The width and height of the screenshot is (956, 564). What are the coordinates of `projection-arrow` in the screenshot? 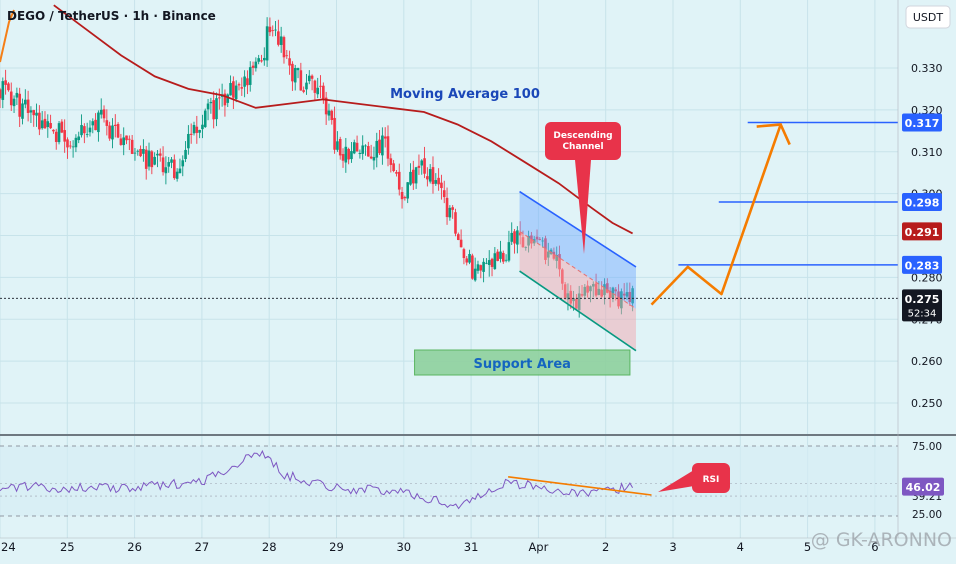 It's located at (716, 215).